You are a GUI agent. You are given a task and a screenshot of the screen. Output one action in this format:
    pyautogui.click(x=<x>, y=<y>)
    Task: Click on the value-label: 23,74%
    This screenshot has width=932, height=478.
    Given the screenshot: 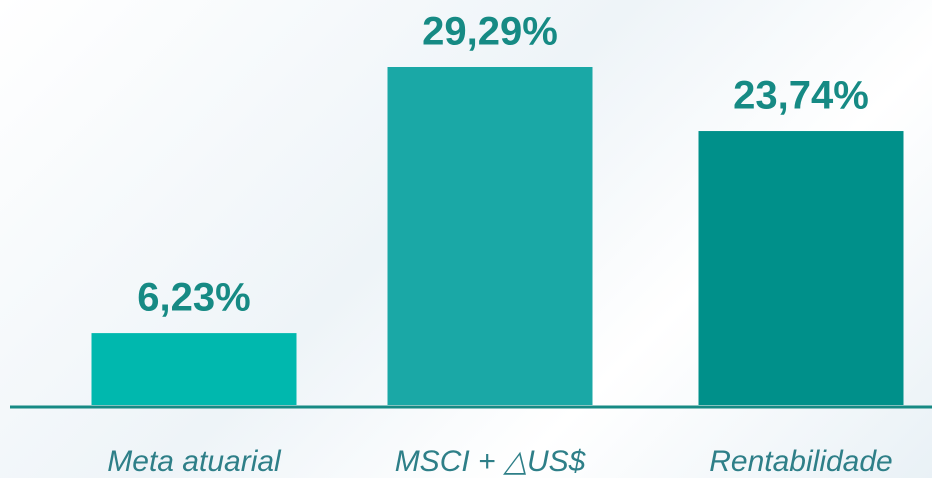 What is the action you would take?
    pyautogui.click(x=801, y=96)
    